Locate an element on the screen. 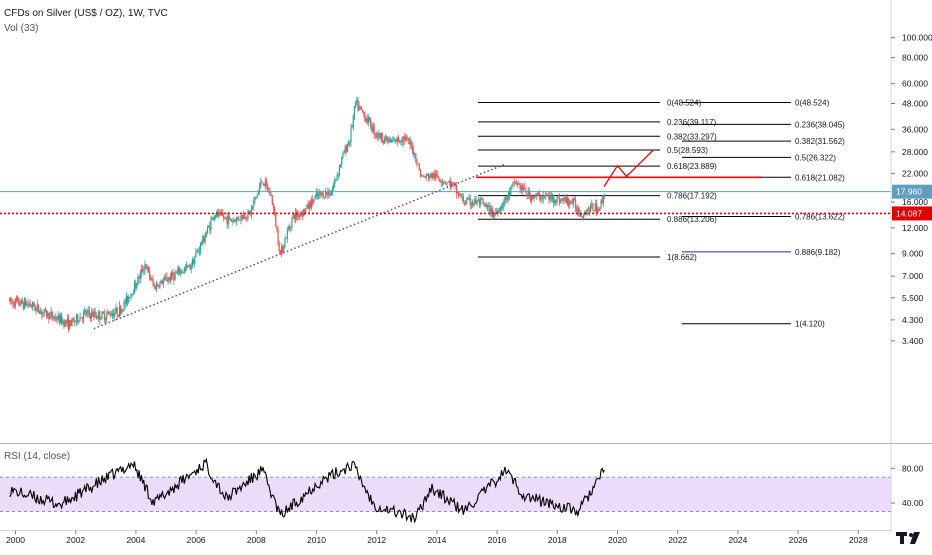 Image resolution: width=932 pixels, height=555 pixels. time-axis-label: 2028 is located at coordinates (858, 540).